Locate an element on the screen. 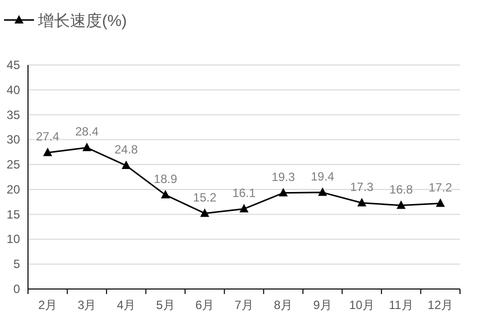 This screenshot has height=321, width=478. x-tick-label: 12月 is located at coordinates (441, 305).